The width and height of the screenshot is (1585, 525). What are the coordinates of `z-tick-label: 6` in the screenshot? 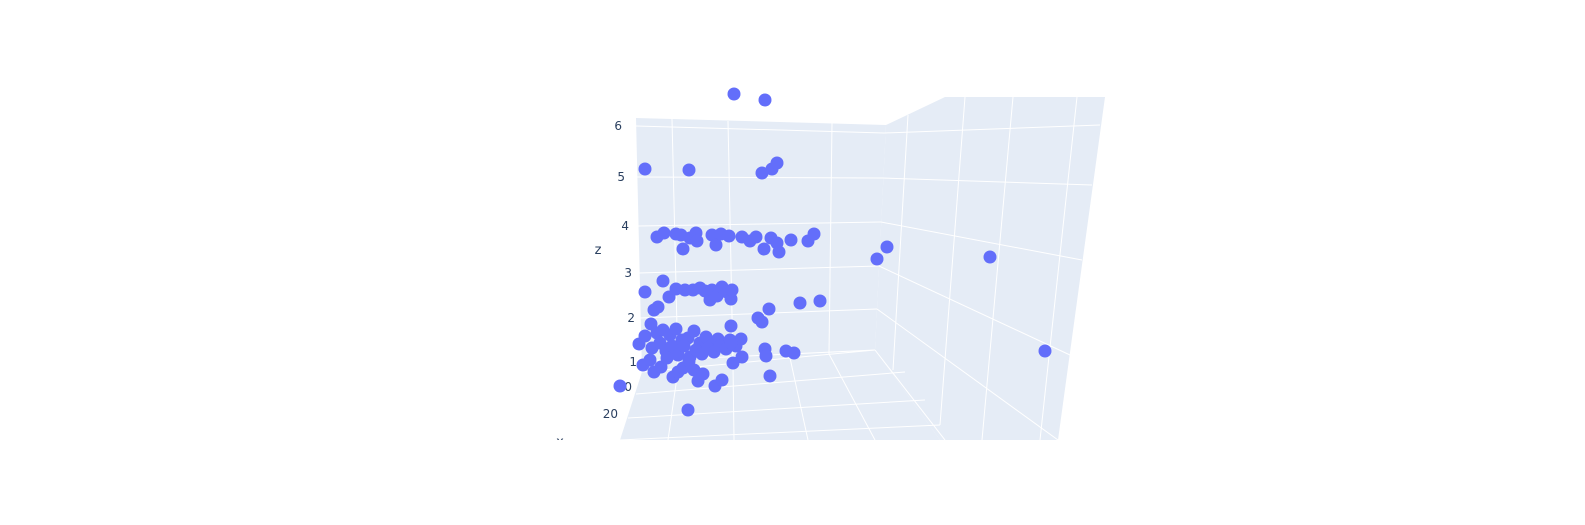 It's located at (618, 126).